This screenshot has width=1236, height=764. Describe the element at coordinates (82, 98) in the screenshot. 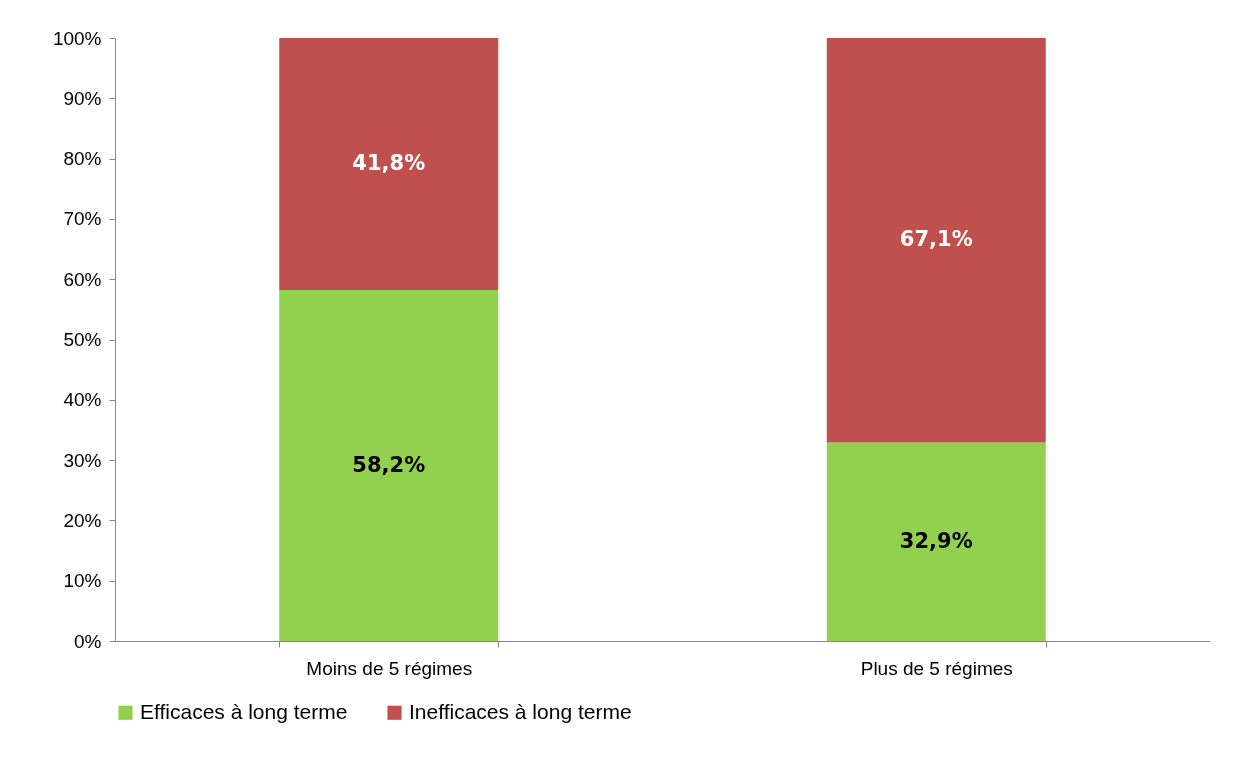

I see `y-tick-label: 90%` at that location.